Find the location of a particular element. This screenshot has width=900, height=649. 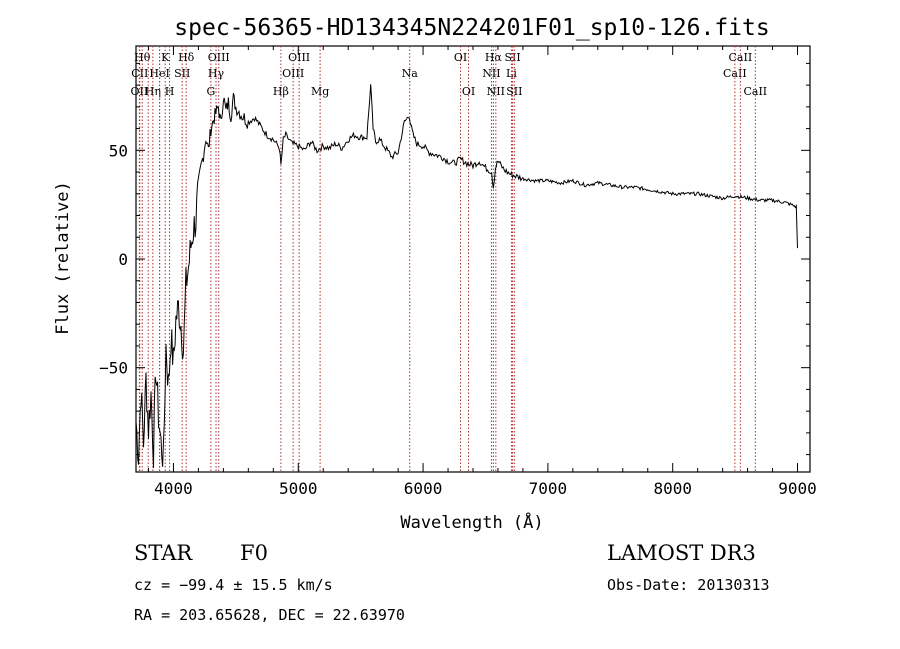

line-marker-label: Hα is located at coordinates (494, 57).